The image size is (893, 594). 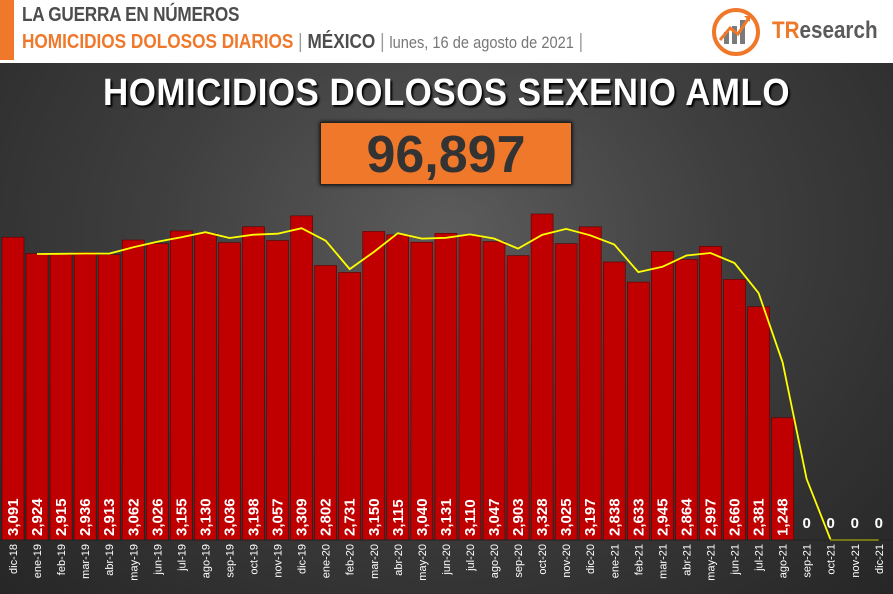 I want to click on bar-value-label: 2,381, so click(x=759, y=517).